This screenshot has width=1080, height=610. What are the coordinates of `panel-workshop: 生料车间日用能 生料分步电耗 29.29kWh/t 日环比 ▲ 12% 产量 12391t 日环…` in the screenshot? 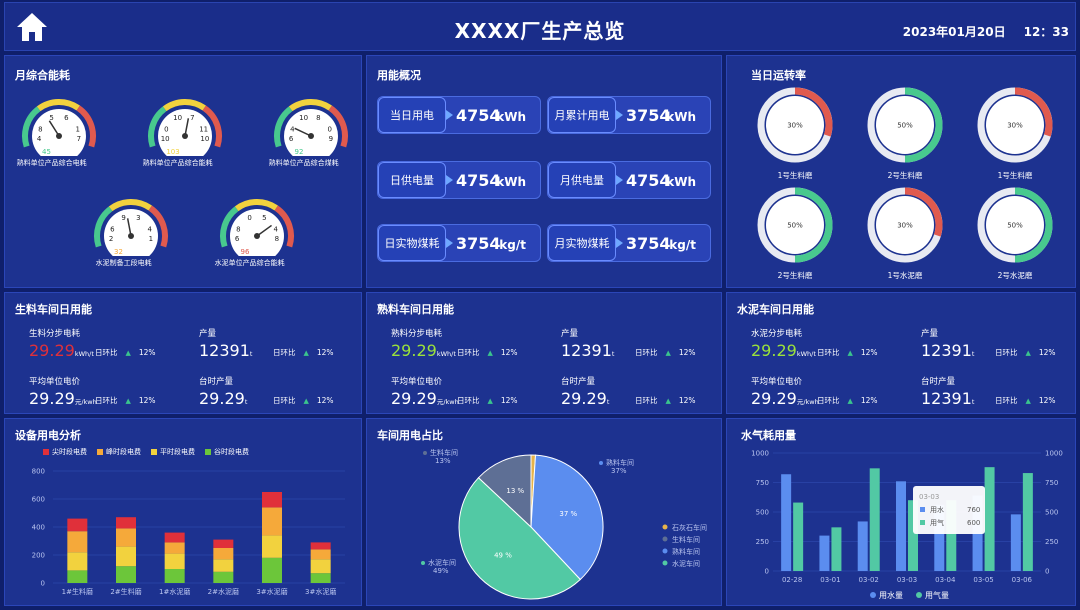 It's located at (183, 353).